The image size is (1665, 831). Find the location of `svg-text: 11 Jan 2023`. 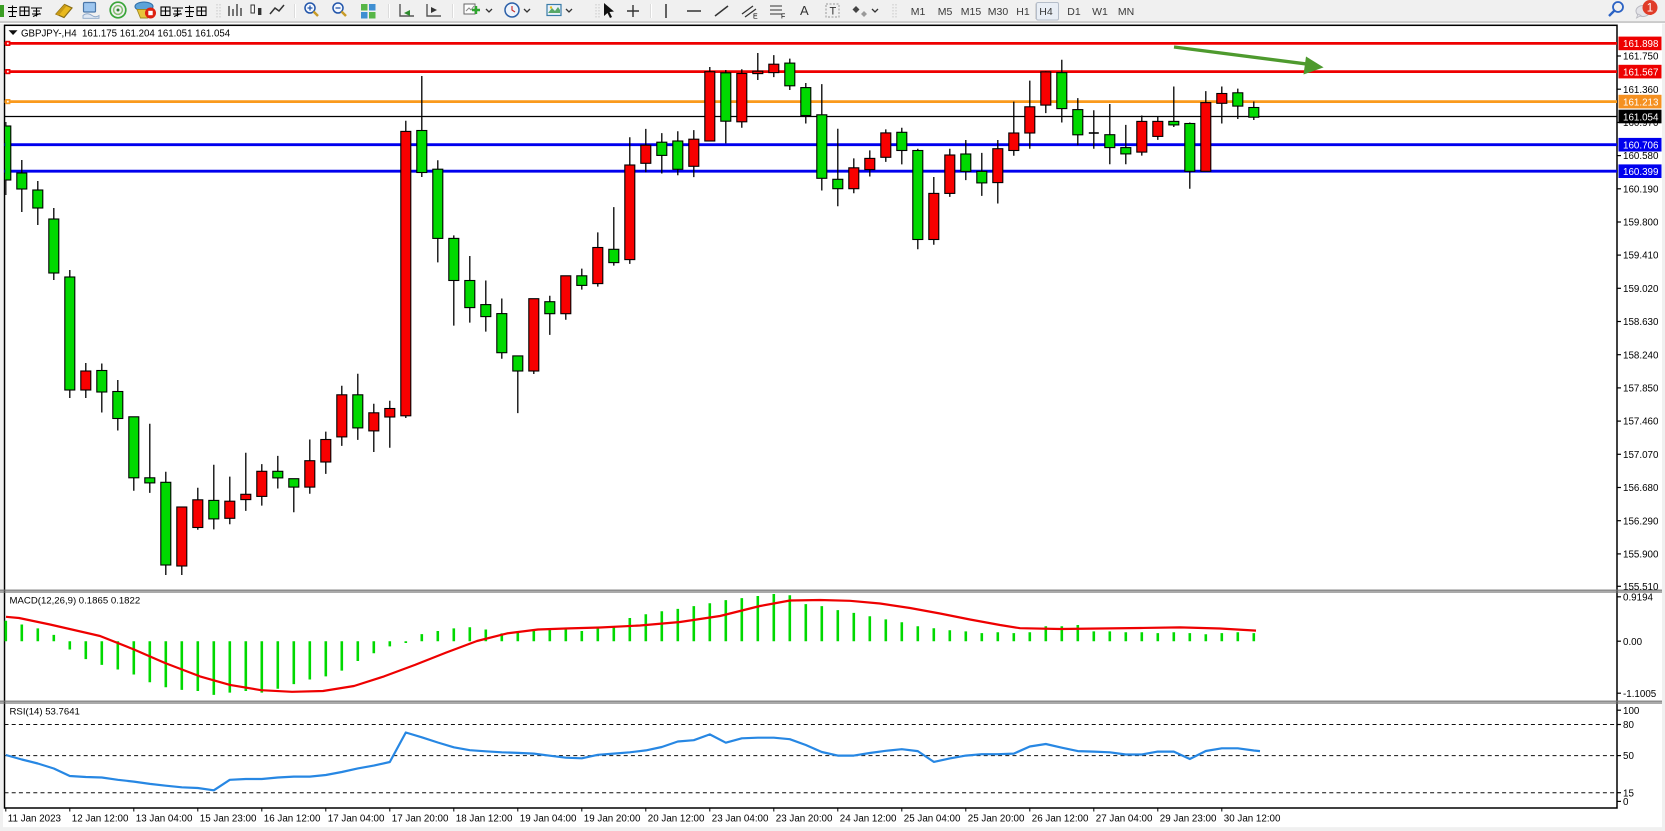

svg-text: 11 Jan 2023 is located at coordinates (35, 819).